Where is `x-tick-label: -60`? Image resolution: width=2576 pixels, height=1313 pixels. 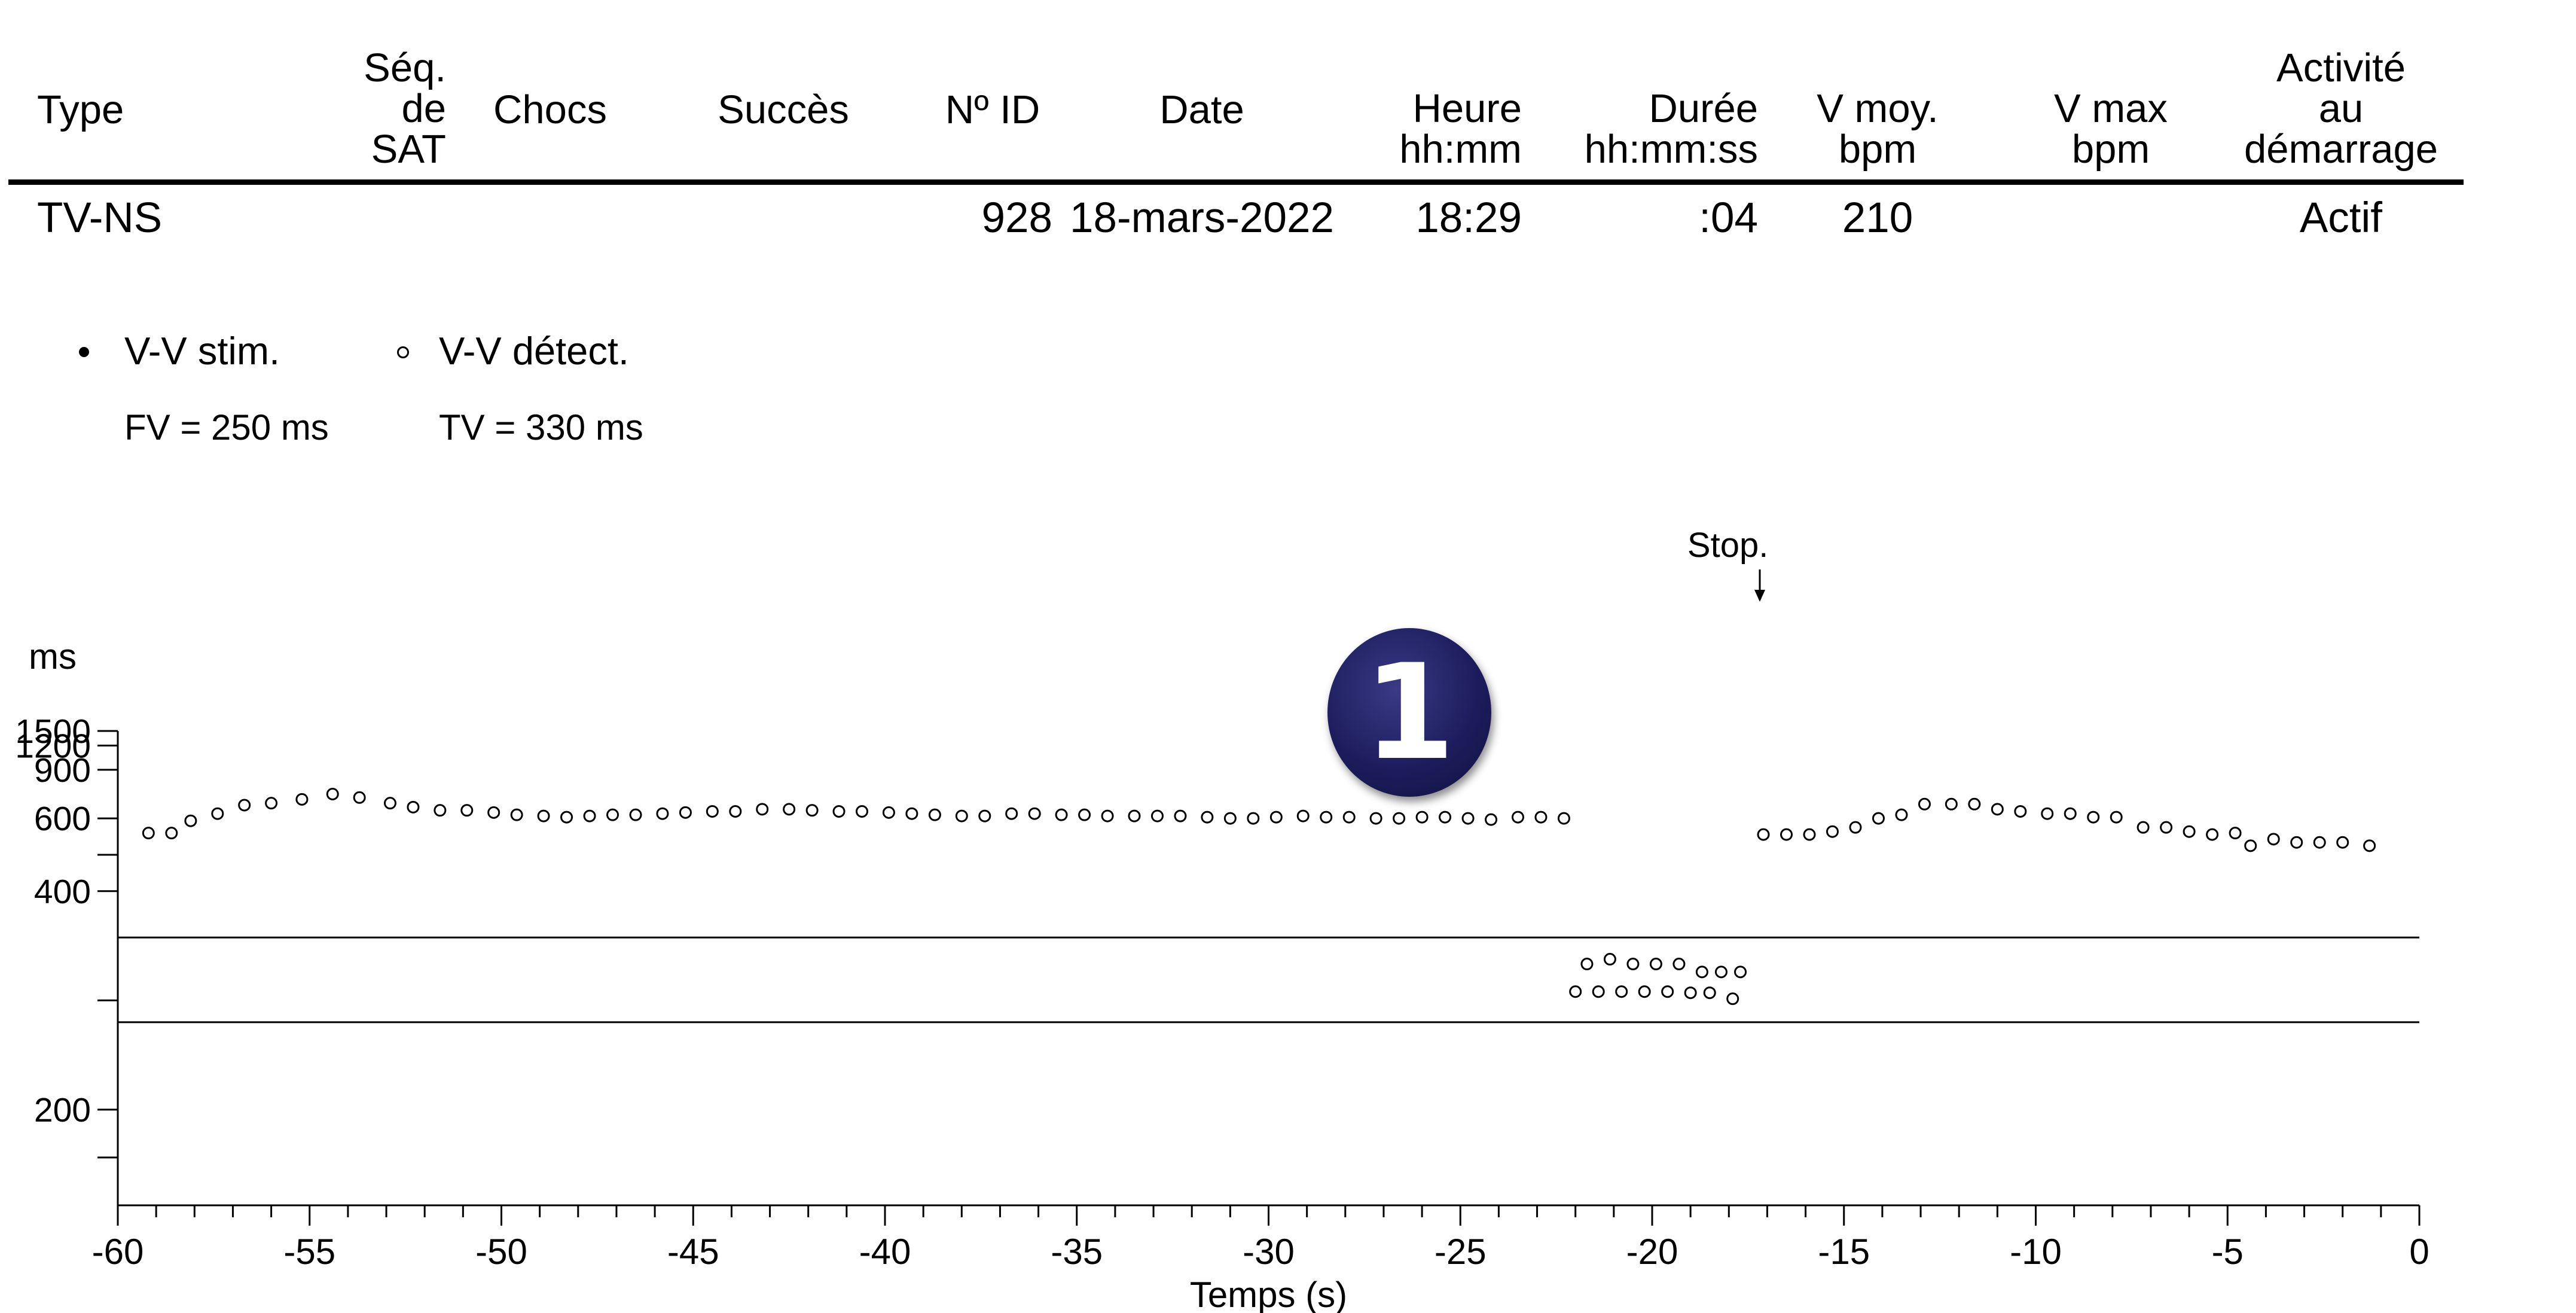 x-tick-label: -60 is located at coordinates (118, 1252).